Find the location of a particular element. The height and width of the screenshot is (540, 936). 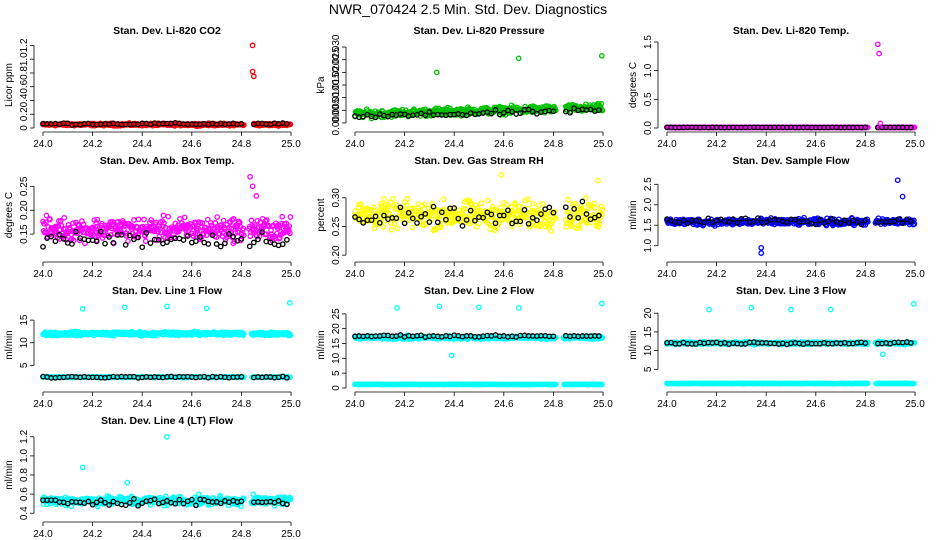

y-tick-label: 0.4 is located at coordinates (24, 100).